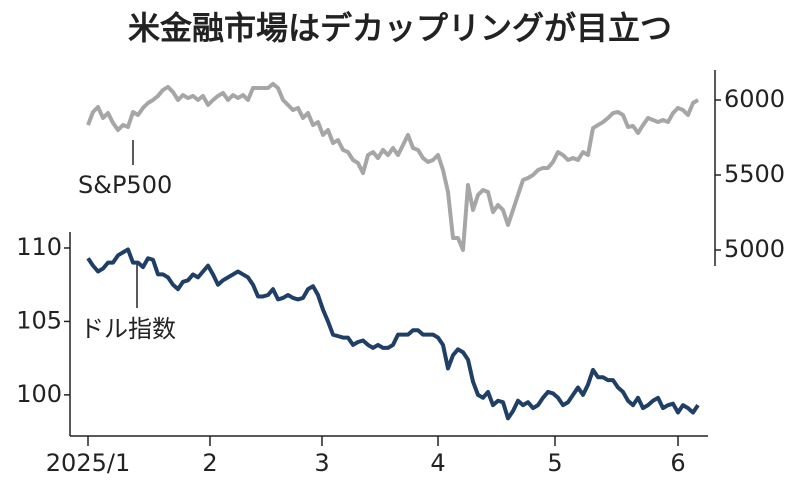 The height and width of the screenshot is (496, 800). Describe the element at coordinates (754, 174) in the screenshot. I see `y2-tick-label: 5500` at that location.